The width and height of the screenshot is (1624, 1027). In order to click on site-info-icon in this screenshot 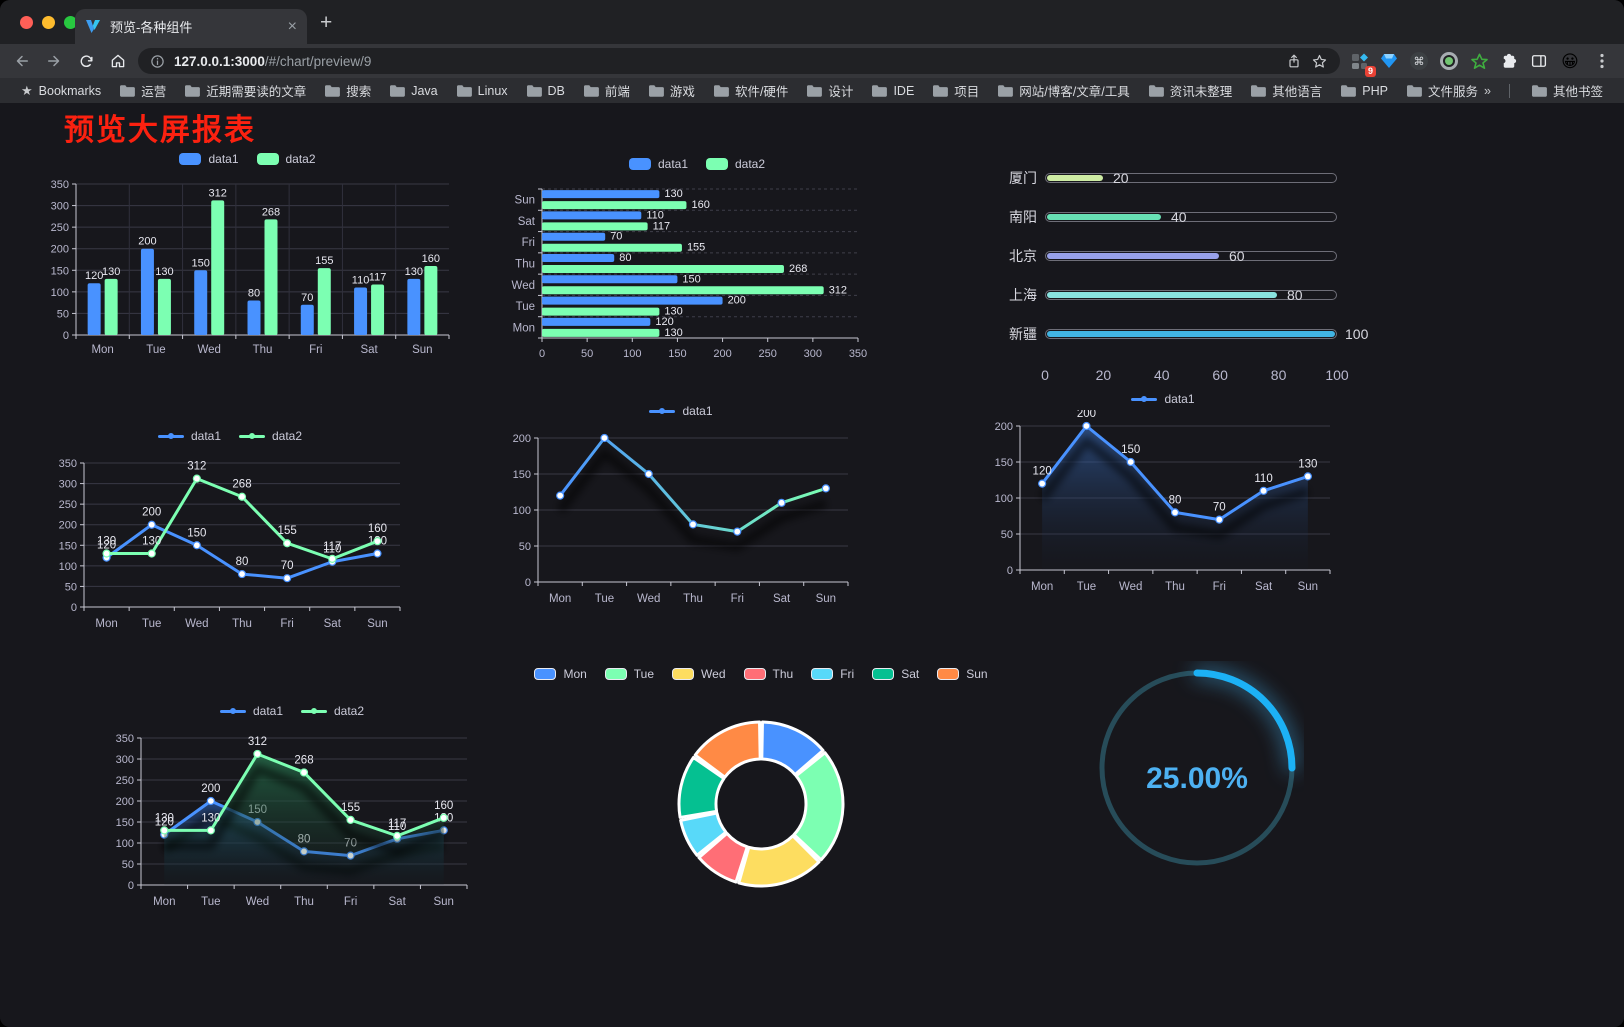, I will do `click(157, 61)`.